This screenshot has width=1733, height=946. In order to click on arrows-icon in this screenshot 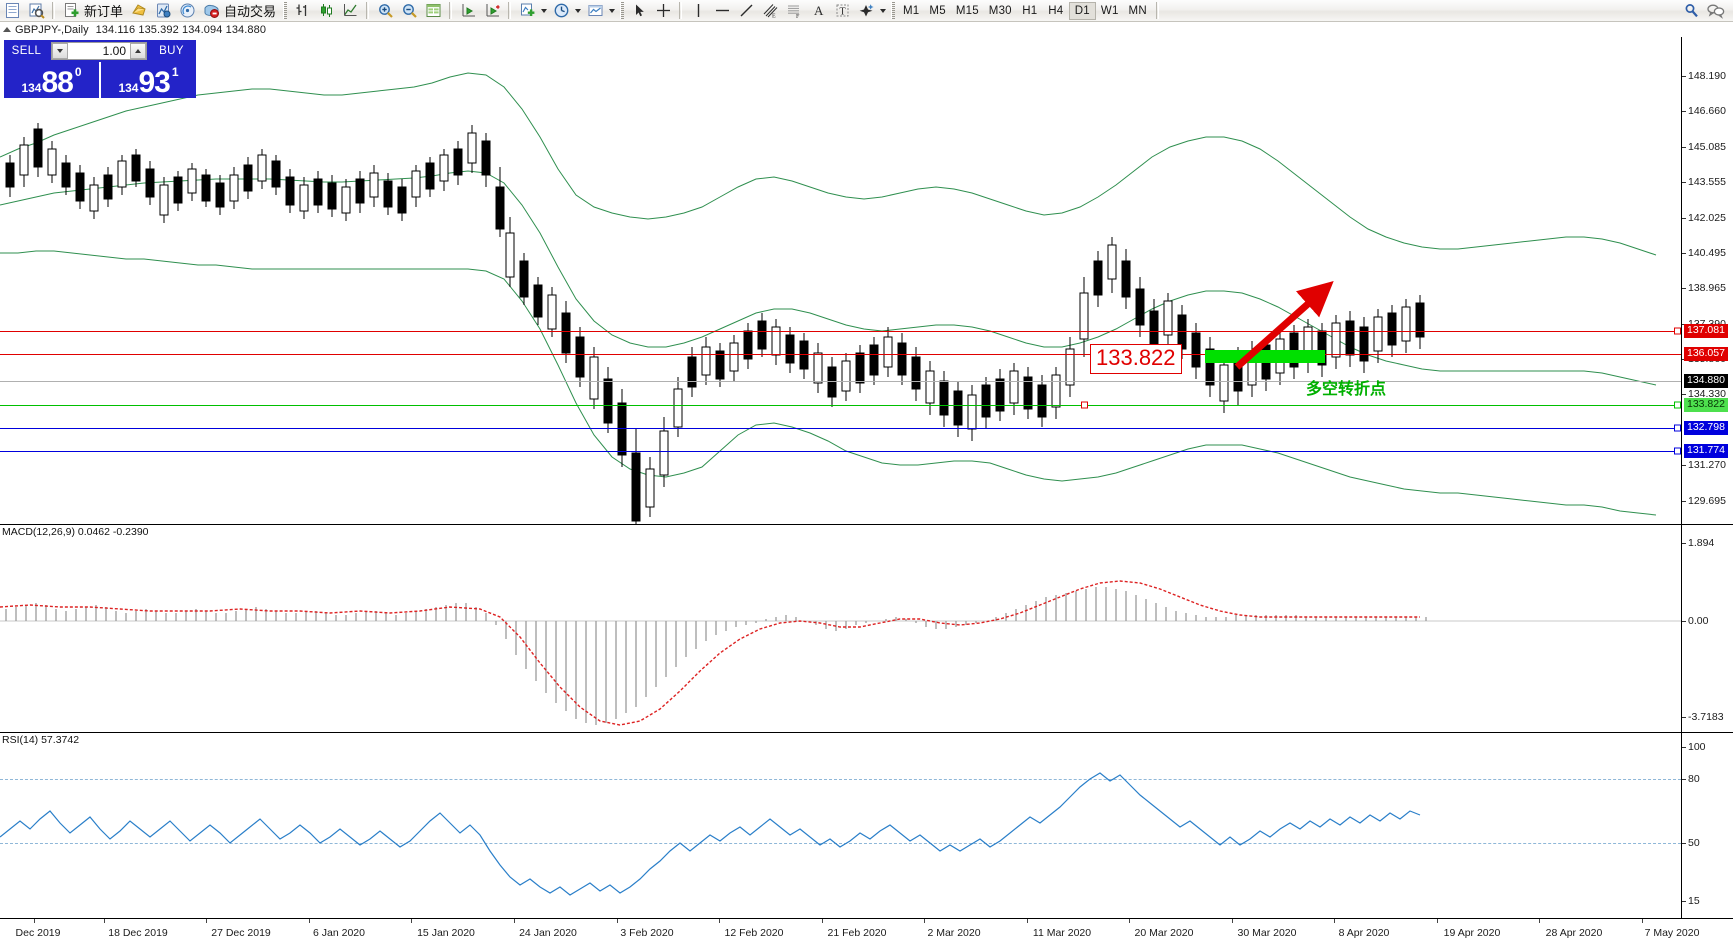, I will do `click(866, 11)`.